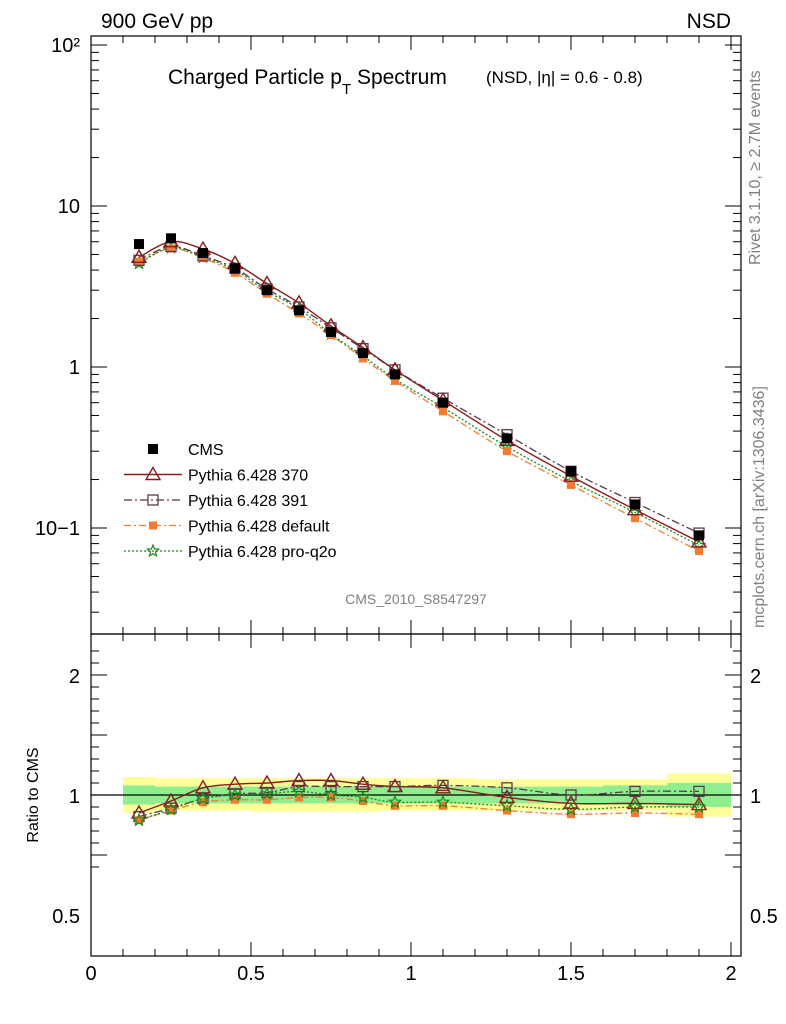 This screenshot has height=1024, width=786. I want to click on ytick-label-0.1: 10−1, so click(57, 529).